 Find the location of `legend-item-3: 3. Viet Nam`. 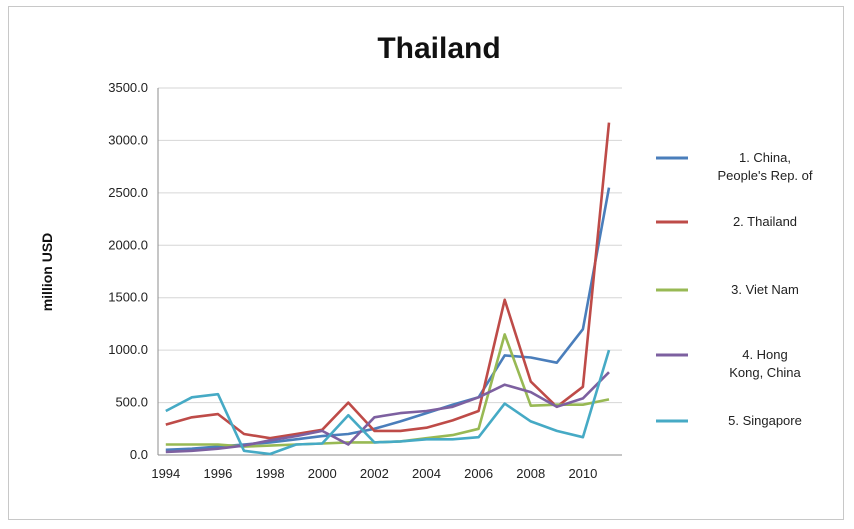

legend-item-3: 3. Viet Nam is located at coordinates (727, 289).